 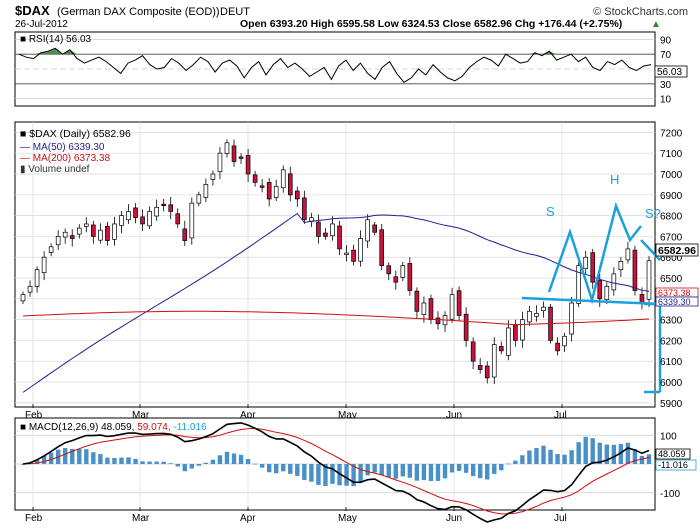 I want to click on change-up-icon: ▲, so click(x=656, y=24).